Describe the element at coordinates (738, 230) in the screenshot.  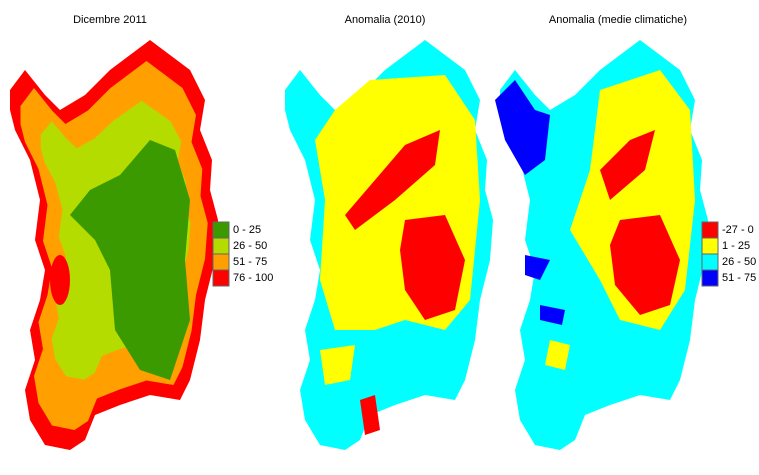
I see `legend-label: -27 - 0` at that location.